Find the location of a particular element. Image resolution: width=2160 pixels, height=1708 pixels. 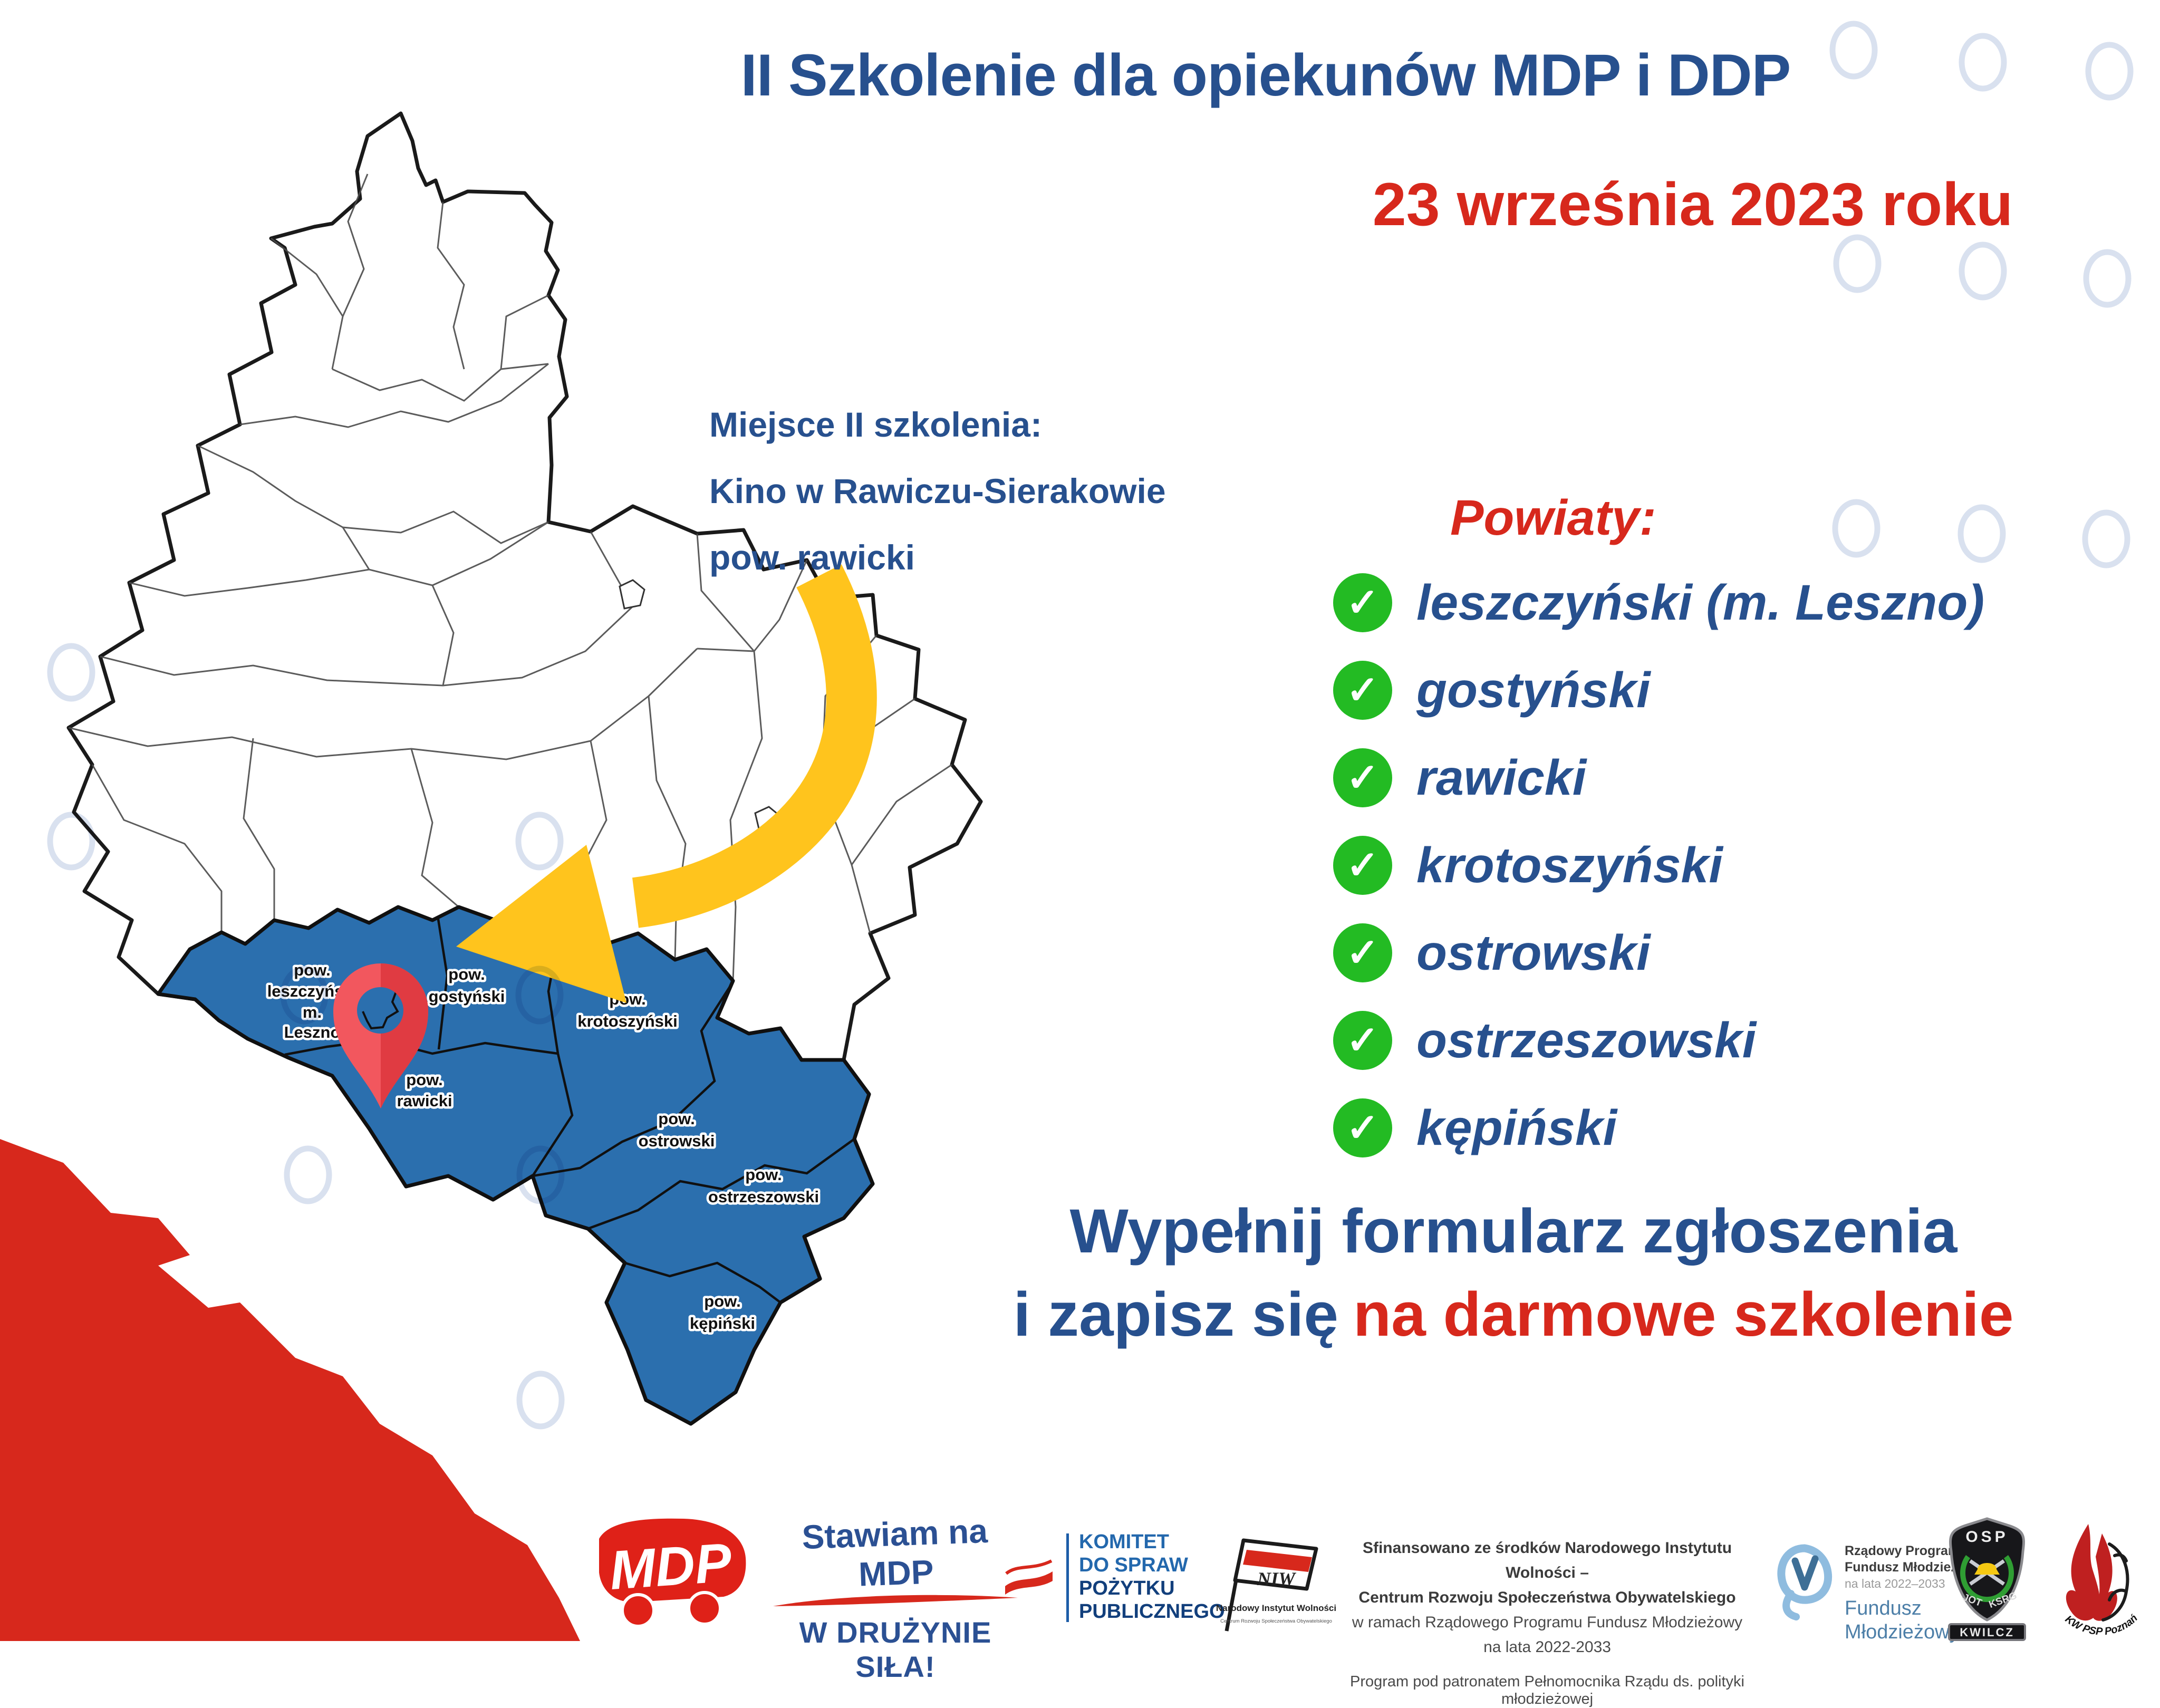

list-item: ✓ leszczyński (m. Leszno) is located at coordinates (1744, 603).